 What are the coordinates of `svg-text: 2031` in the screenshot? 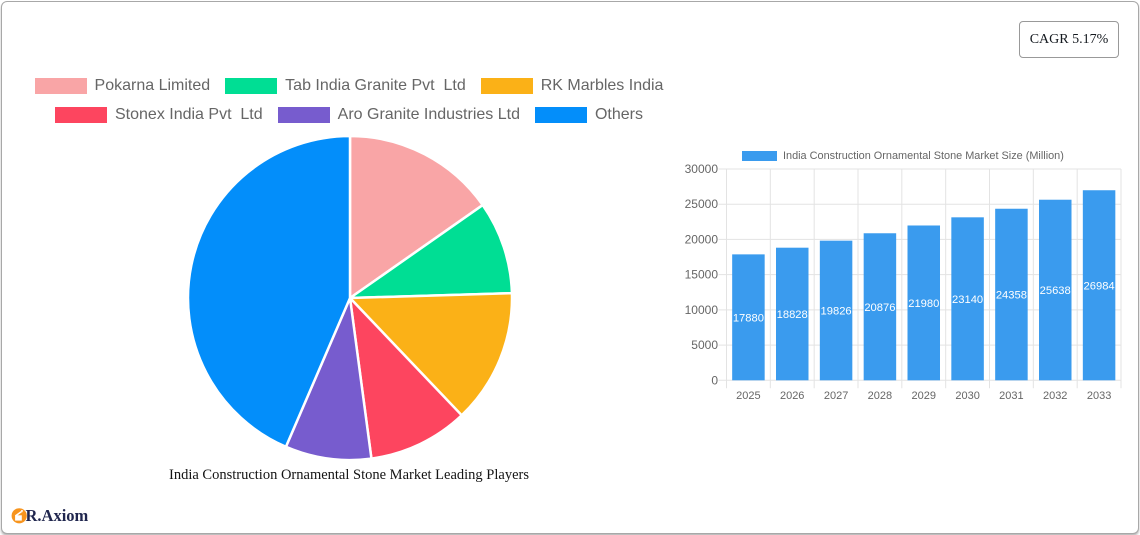 It's located at (1011, 396).